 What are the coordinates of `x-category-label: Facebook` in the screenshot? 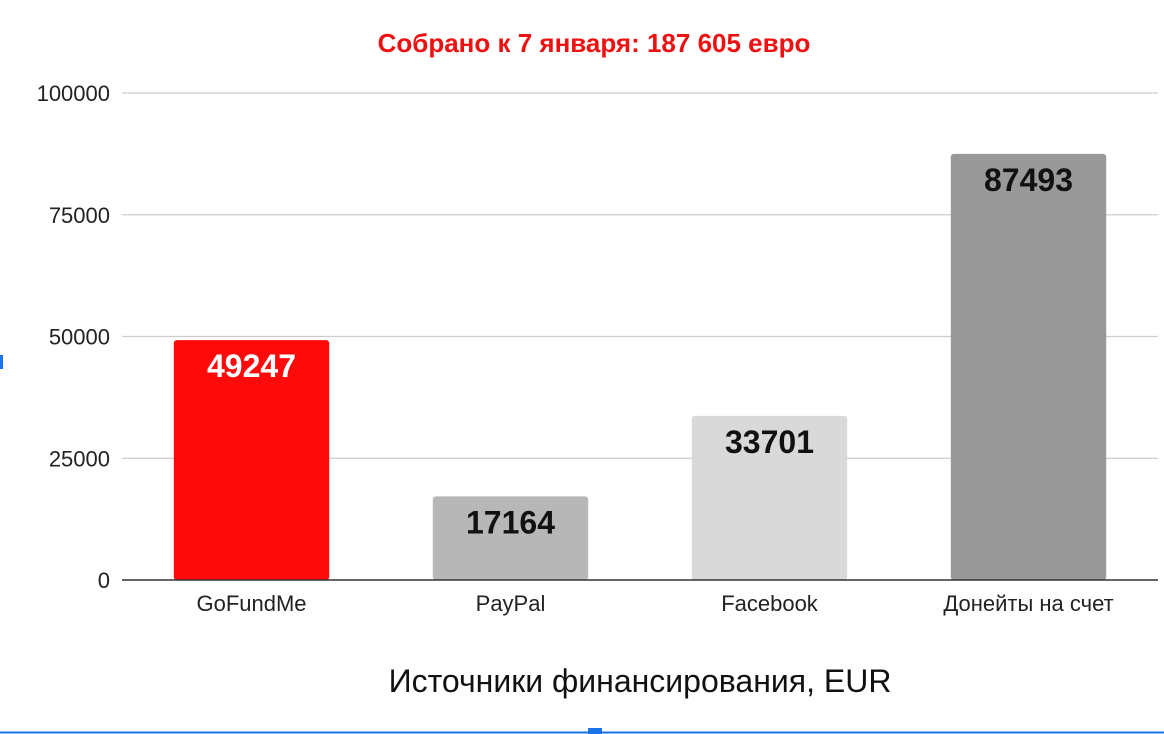 It's located at (770, 603).